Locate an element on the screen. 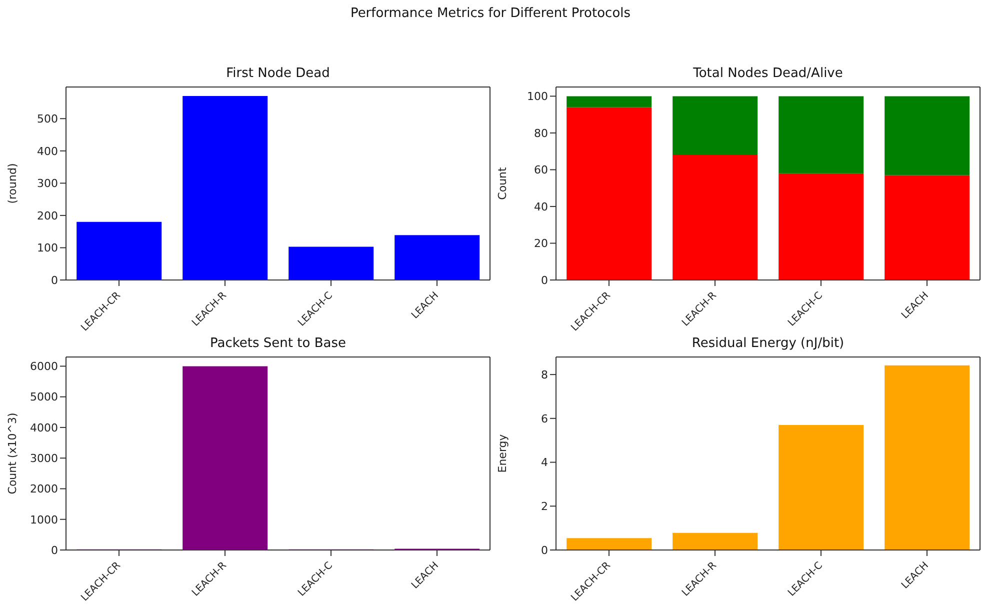 The height and width of the screenshot is (615, 981). chart-title: Residual Energy (nJ/bit) is located at coordinates (768, 343).